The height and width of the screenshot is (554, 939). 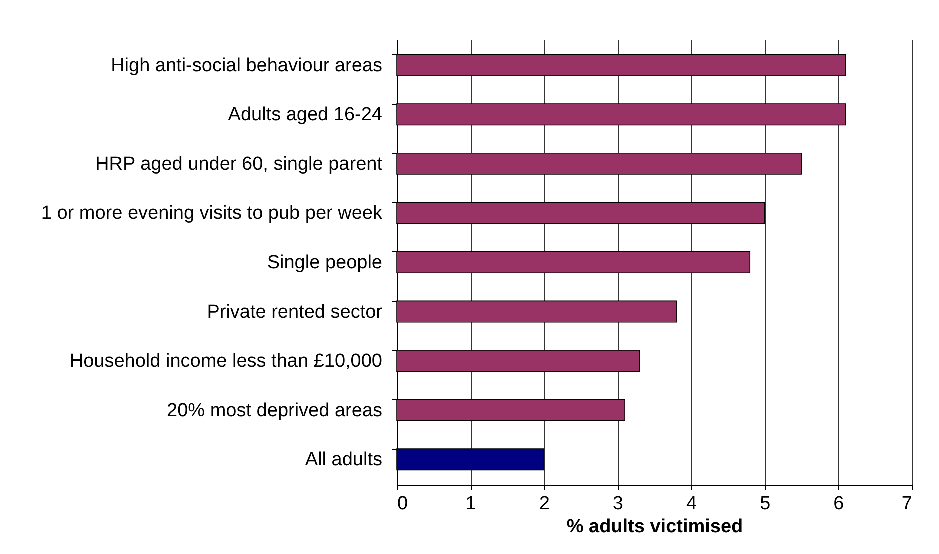 What do you see at coordinates (295, 312) in the screenshot?
I see `y-tick-label: Private rented sector` at bounding box center [295, 312].